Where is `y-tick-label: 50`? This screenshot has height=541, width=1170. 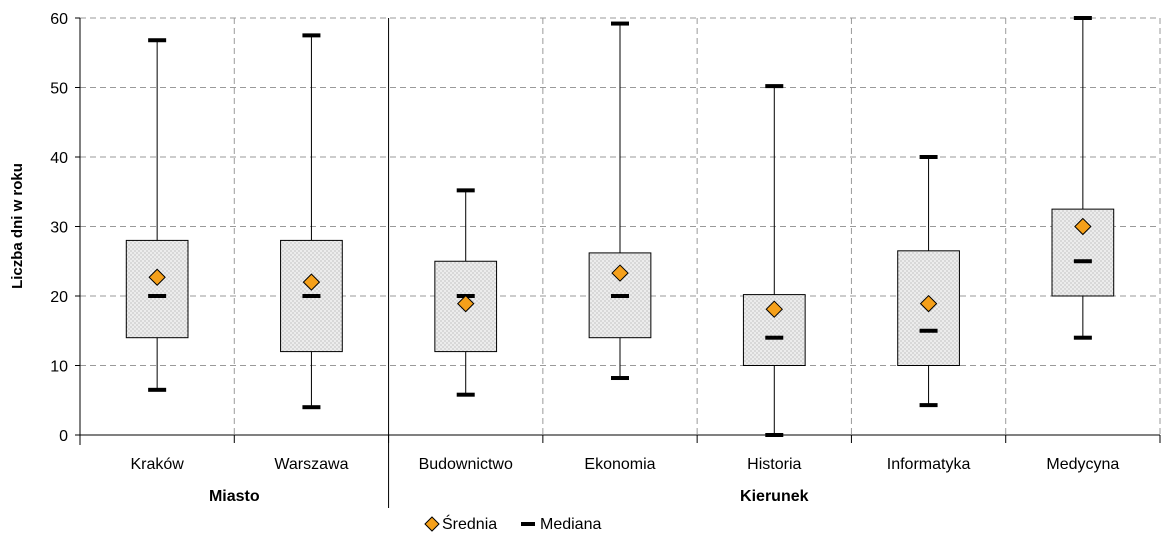 y-tick-label: 50 is located at coordinates (59, 89).